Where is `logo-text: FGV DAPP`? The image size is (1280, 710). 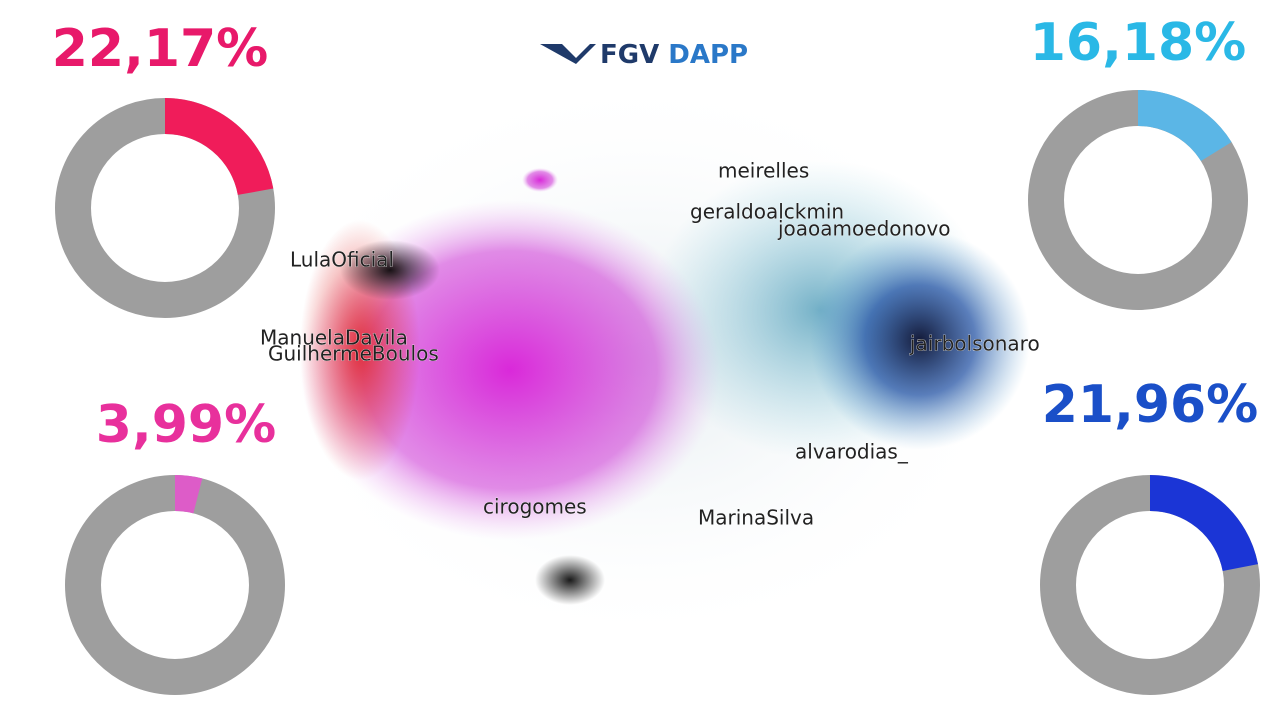 logo-text: FGV DAPP is located at coordinates (674, 55).